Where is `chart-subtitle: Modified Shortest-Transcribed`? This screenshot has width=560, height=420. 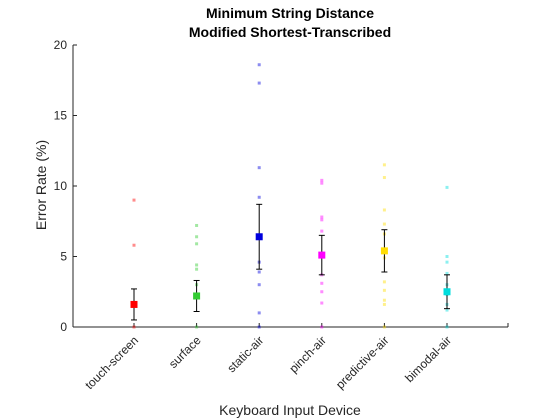 chart-subtitle: Modified Shortest-Transcribed is located at coordinates (290, 32).